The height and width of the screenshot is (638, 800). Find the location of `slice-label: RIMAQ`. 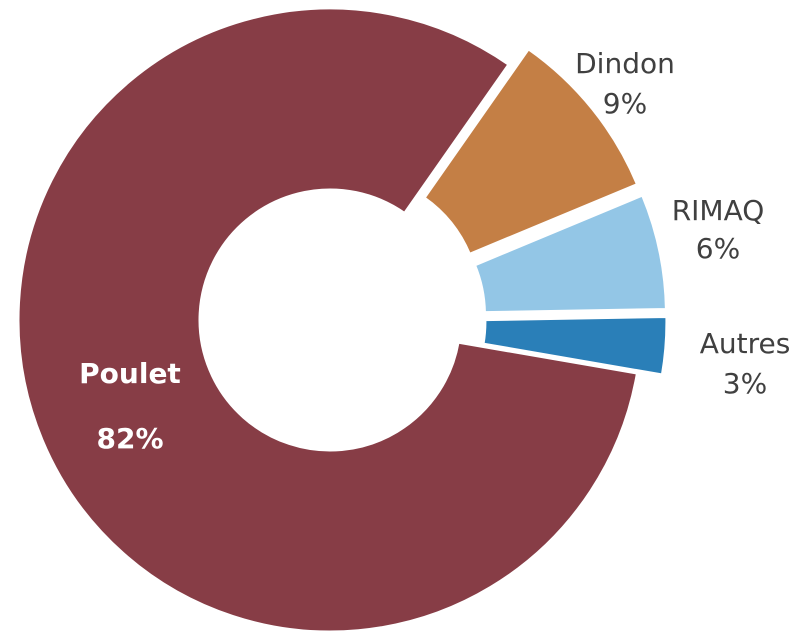

slice-label: RIMAQ is located at coordinates (718, 210).